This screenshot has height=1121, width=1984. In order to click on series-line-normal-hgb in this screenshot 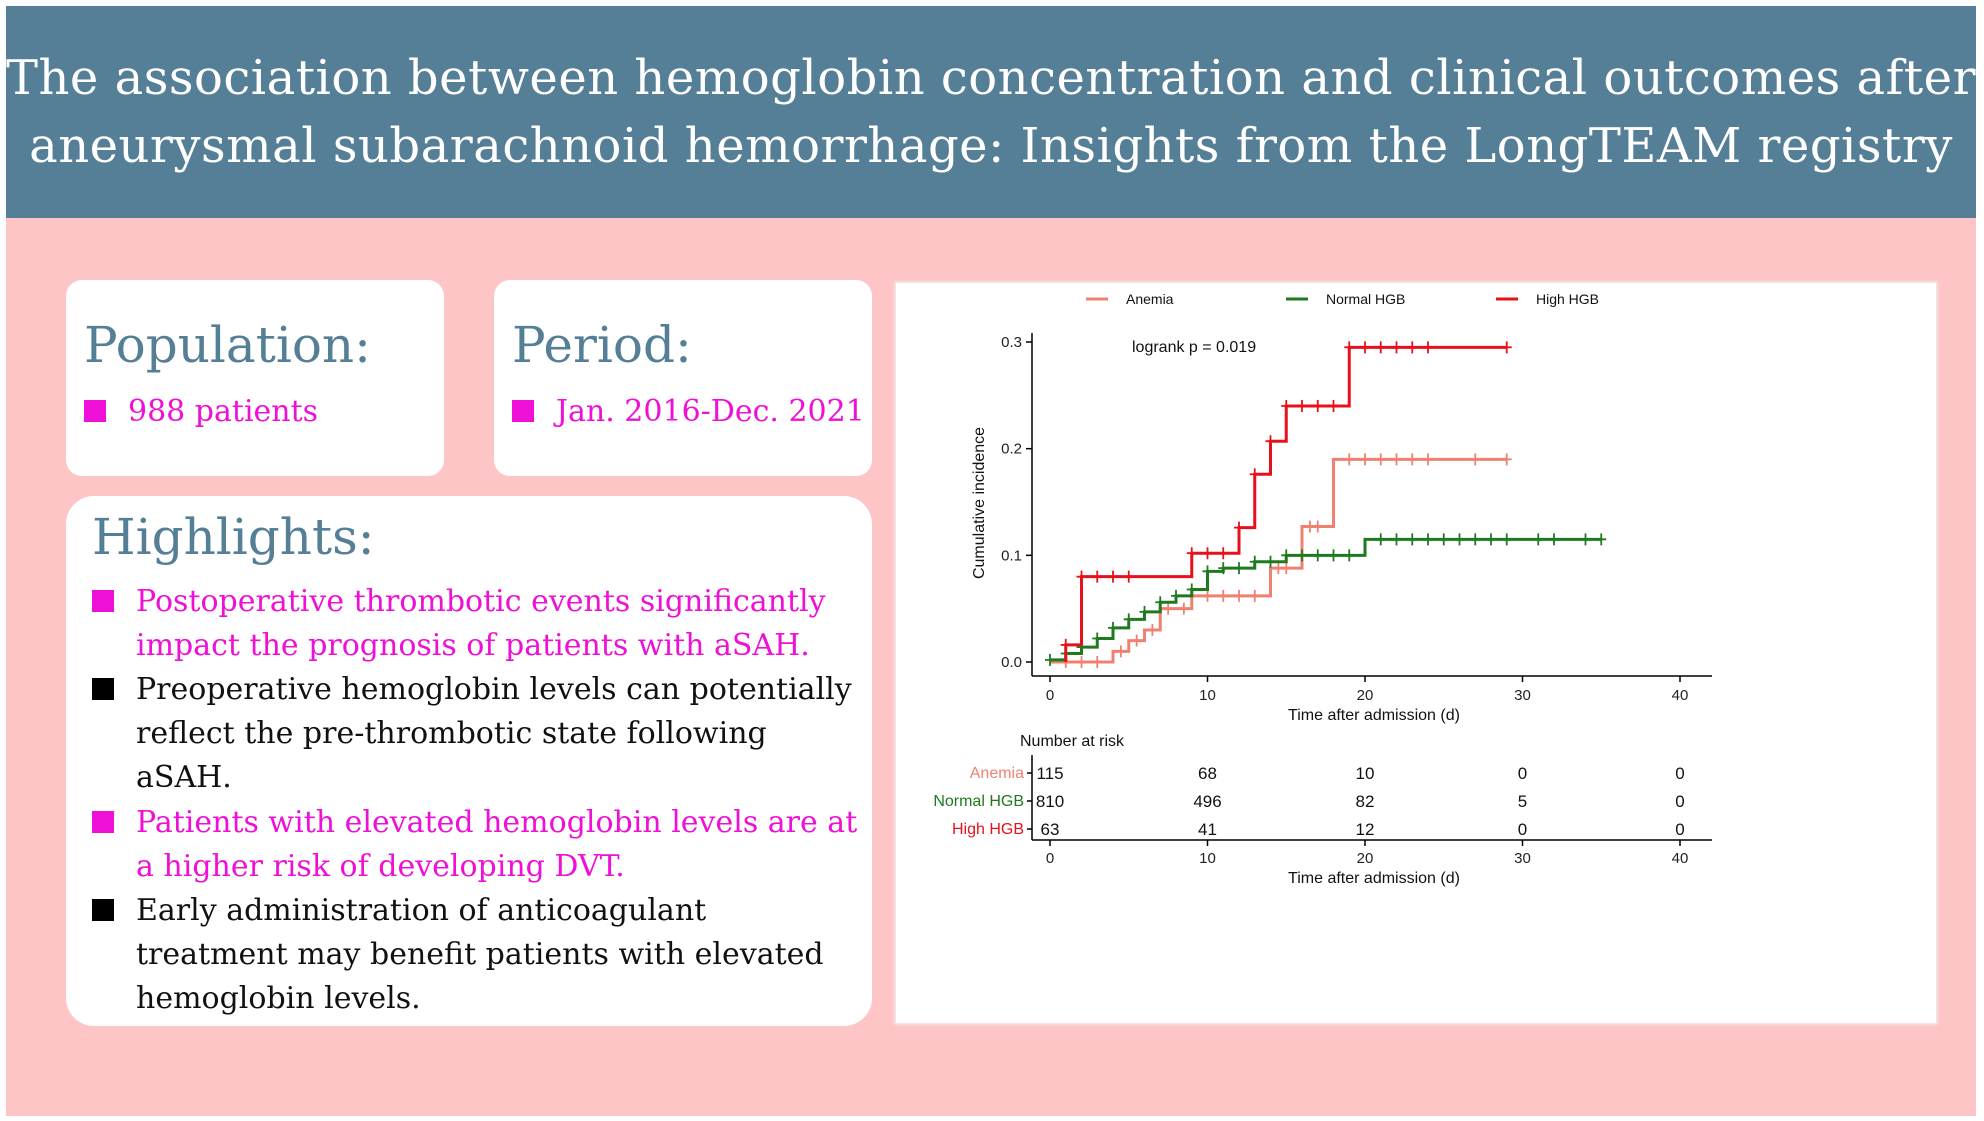, I will do `click(1326, 599)`.